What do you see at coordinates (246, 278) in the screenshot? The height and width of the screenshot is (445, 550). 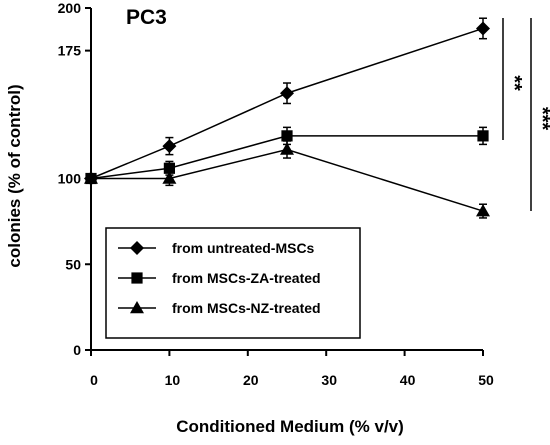 I see `legend-entry: from MSCs-ZA-treated` at bounding box center [246, 278].